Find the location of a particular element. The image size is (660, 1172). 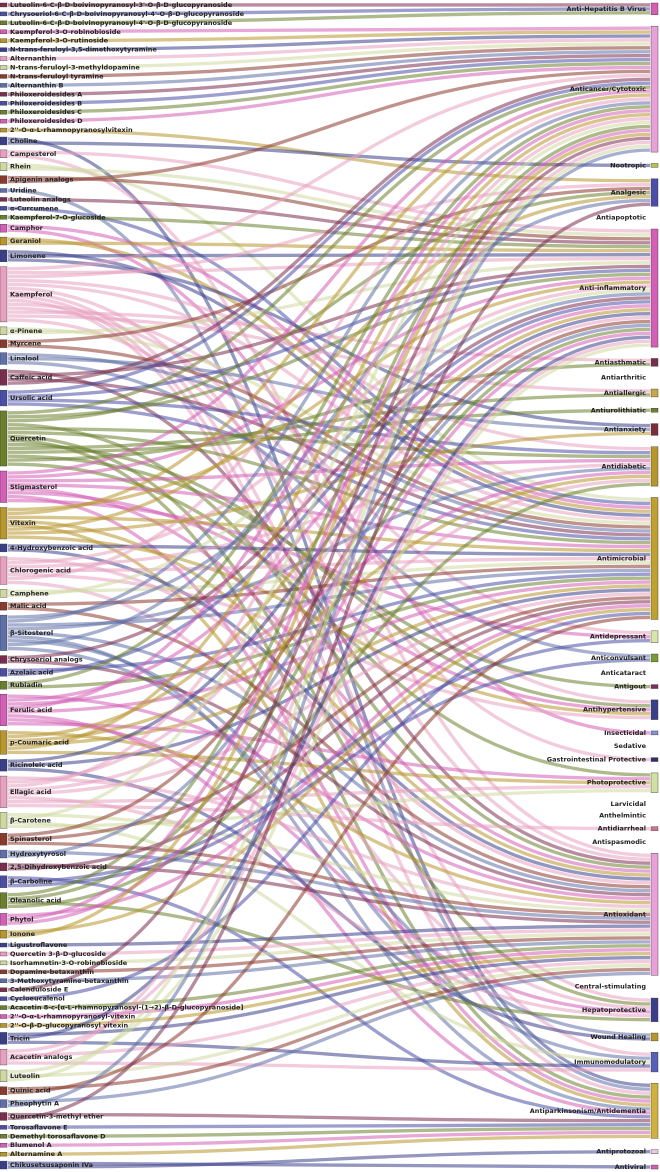

source-label: Oleanolic acid is located at coordinates (36, 901).